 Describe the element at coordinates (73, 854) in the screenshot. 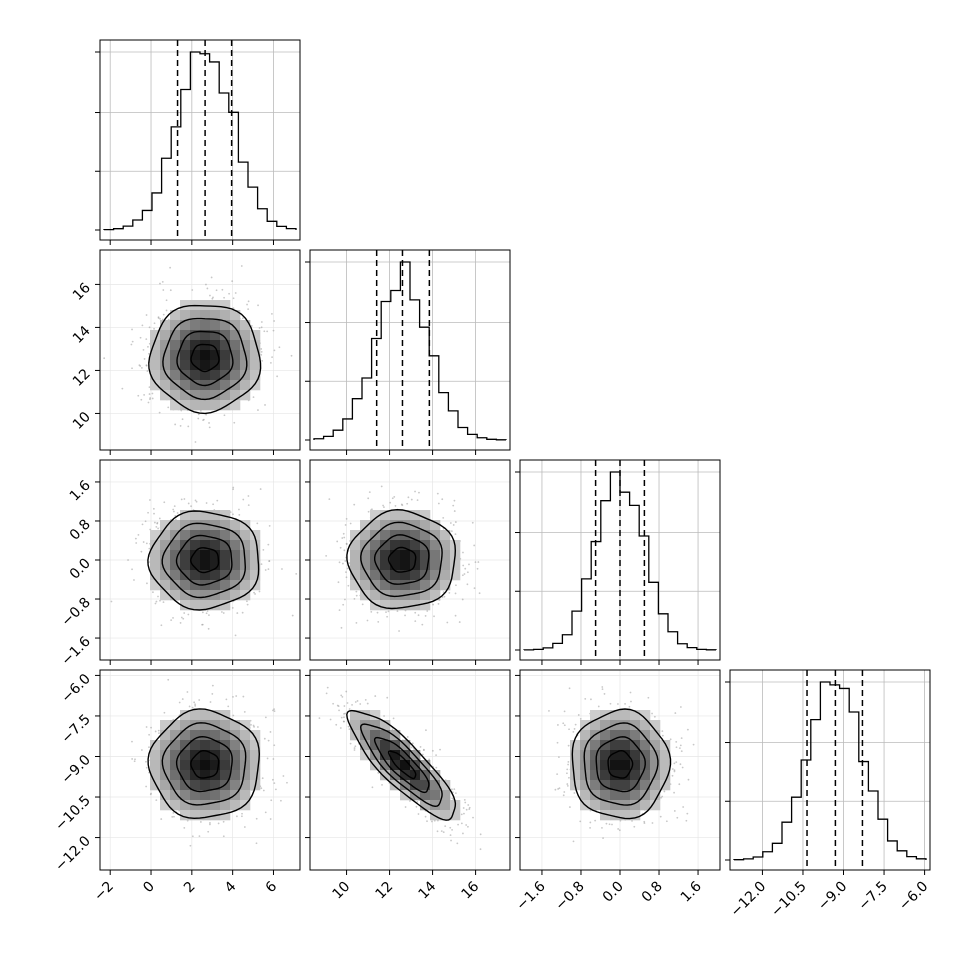

I see `y-tick-label: −12.0` at that location.